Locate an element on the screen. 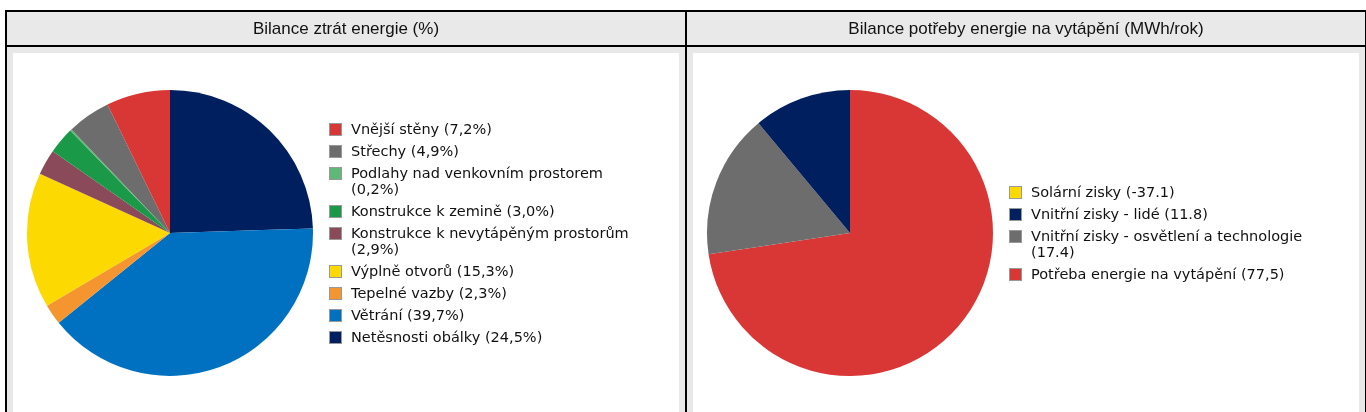 Image resolution: width=1366 pixels, height=412 pixels. legend-label: Vnitřní zisky - lidé (11.8) is located at coordinates (1119, 213).